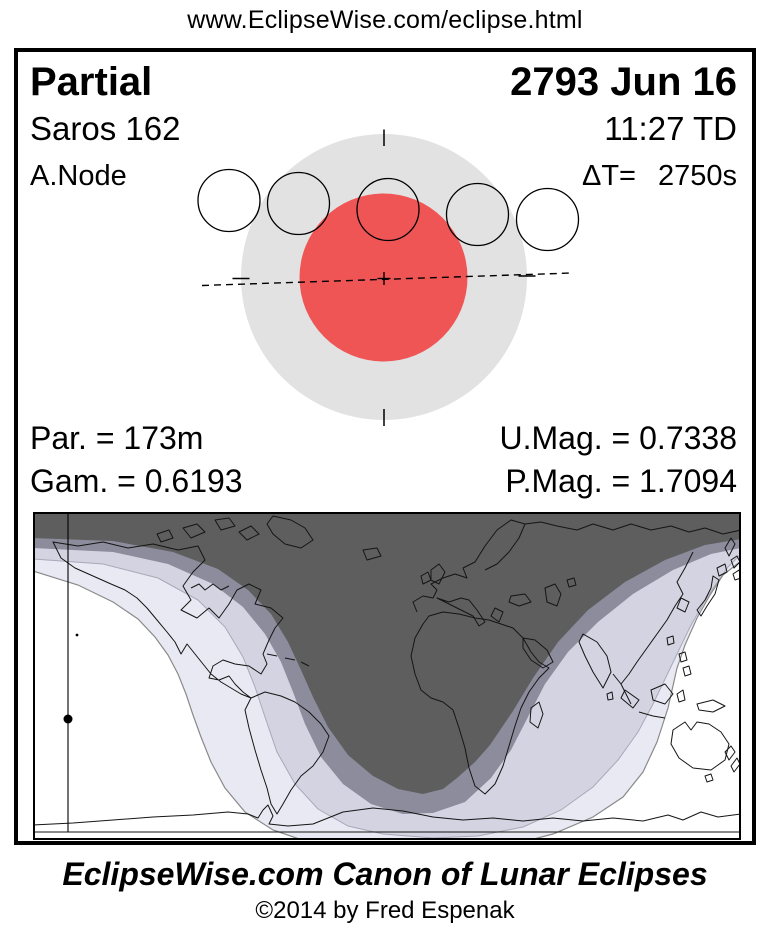  Describe the element at coordinates (385, 874) in the screenshot. I see `canon-title-text: EclipseWise.com Canon of Lunar Eclipses` at that location.